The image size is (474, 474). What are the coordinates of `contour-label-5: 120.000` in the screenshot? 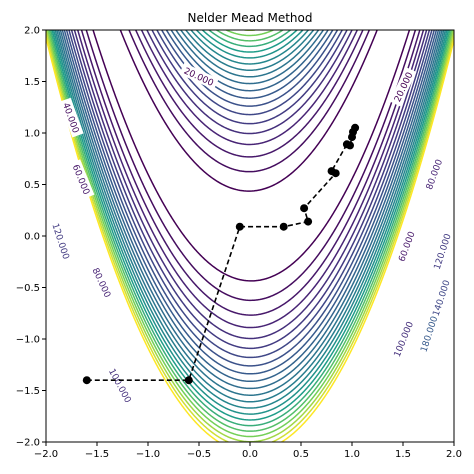 It's located at (61, 241).